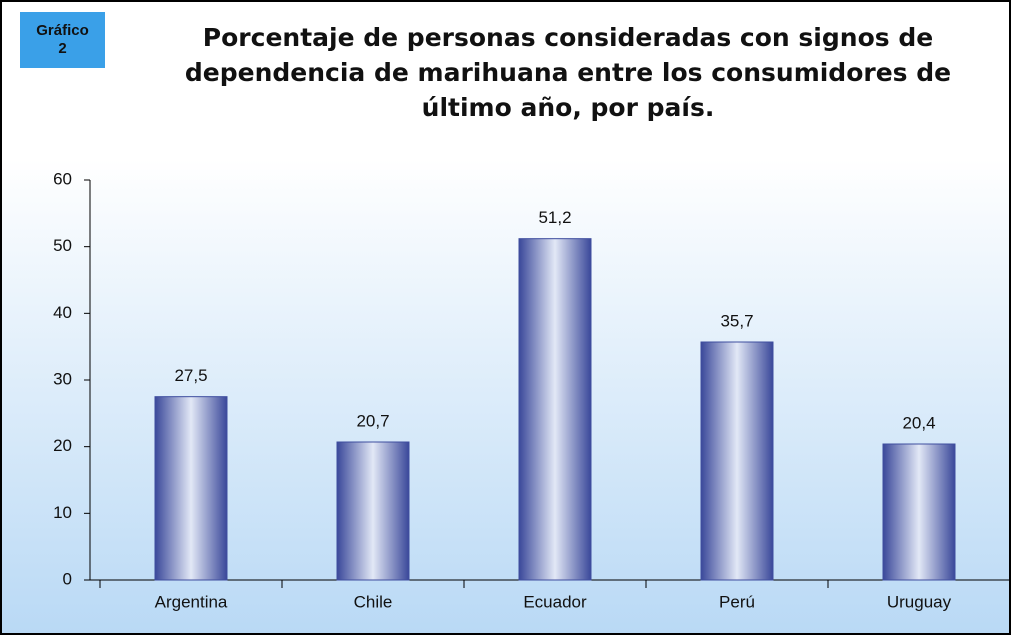 The width and height of the screenshot is (1011, 635). Describe the element at coordinates (919, 601) in the screenshot. I see `x-tick-label: Uruguay` at that location.